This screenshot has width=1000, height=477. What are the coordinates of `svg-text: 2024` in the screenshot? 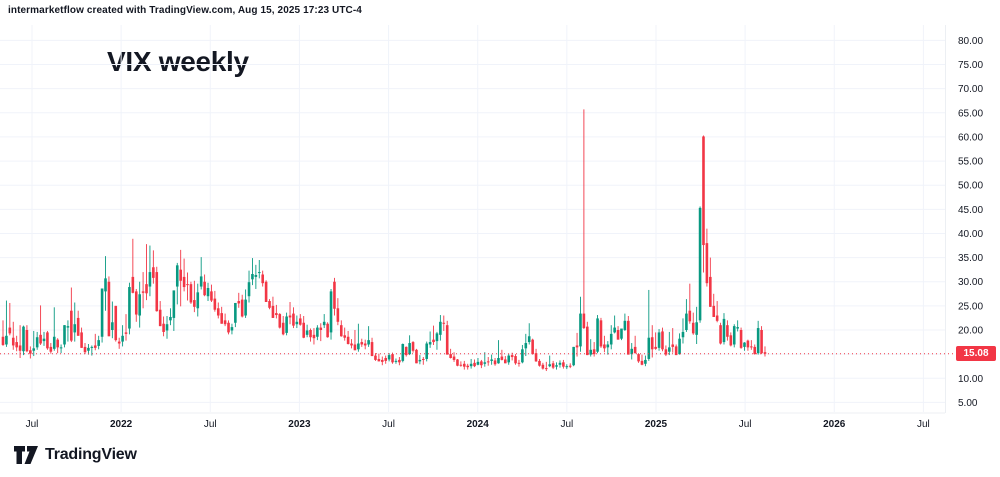 It's located at (478, 424).